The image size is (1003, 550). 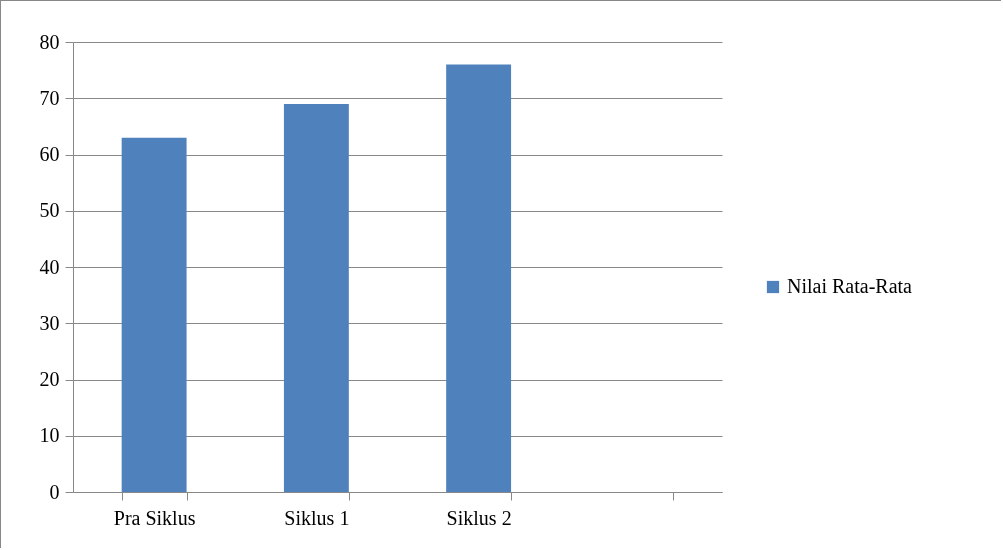 I want to click on y-tick-label: 30, so click(x=49, y=322).